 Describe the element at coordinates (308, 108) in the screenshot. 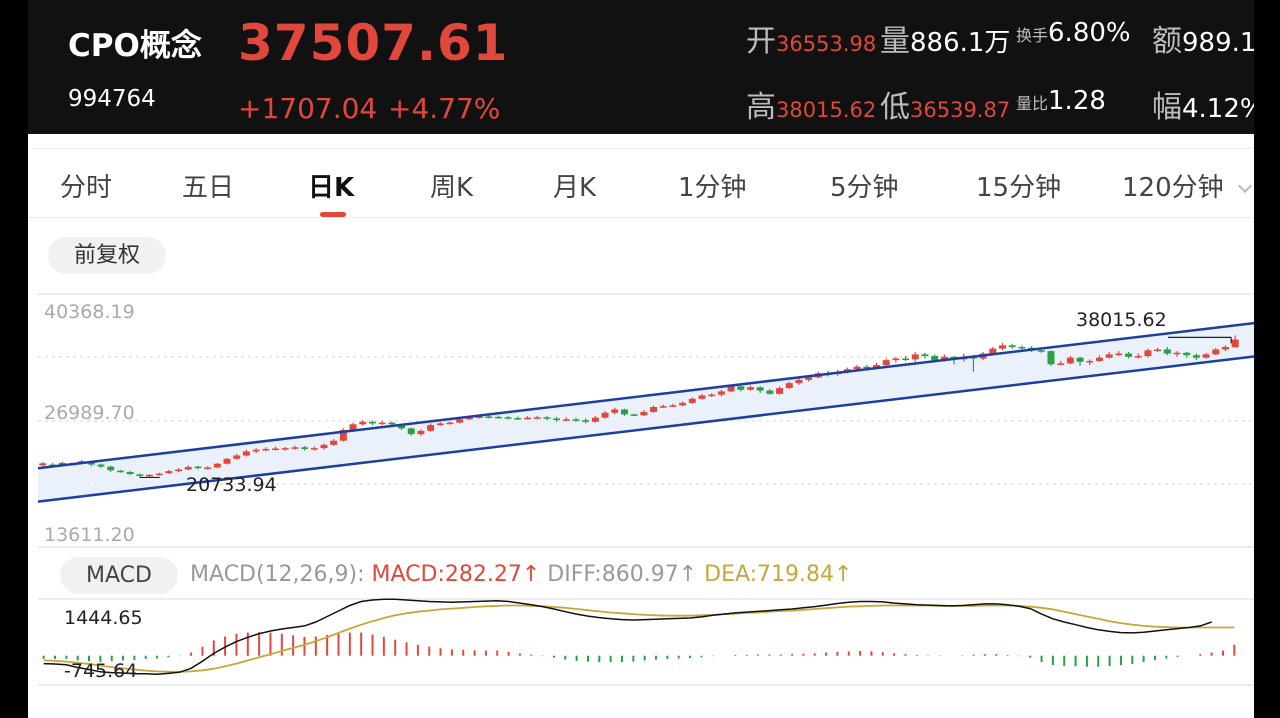

I see `price-change: +1707.04` at that location.